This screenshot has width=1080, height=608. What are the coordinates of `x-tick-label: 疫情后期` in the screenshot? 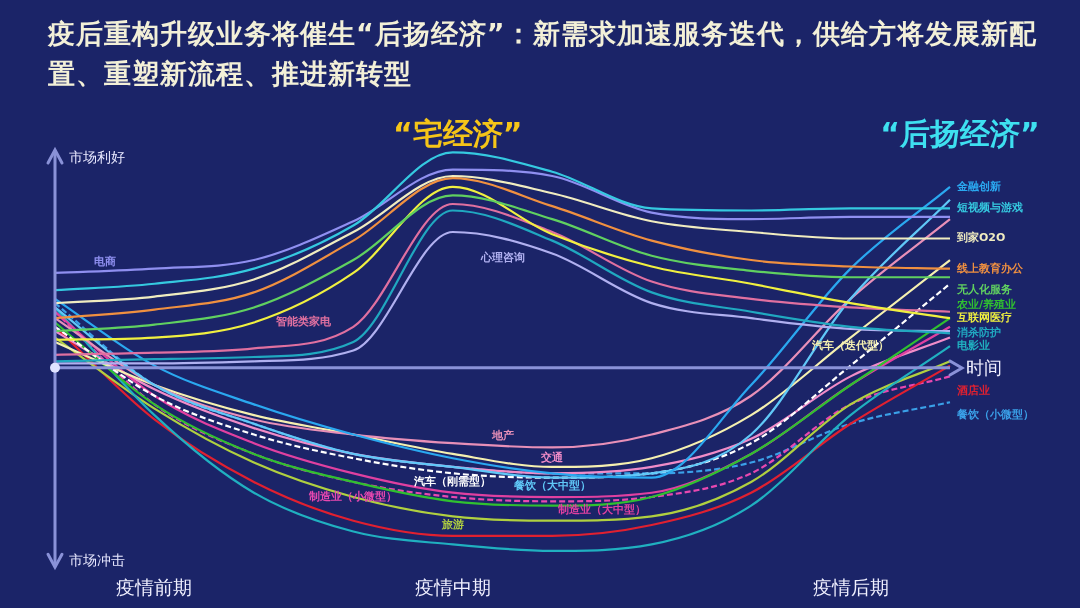 It's located at (850, 586).